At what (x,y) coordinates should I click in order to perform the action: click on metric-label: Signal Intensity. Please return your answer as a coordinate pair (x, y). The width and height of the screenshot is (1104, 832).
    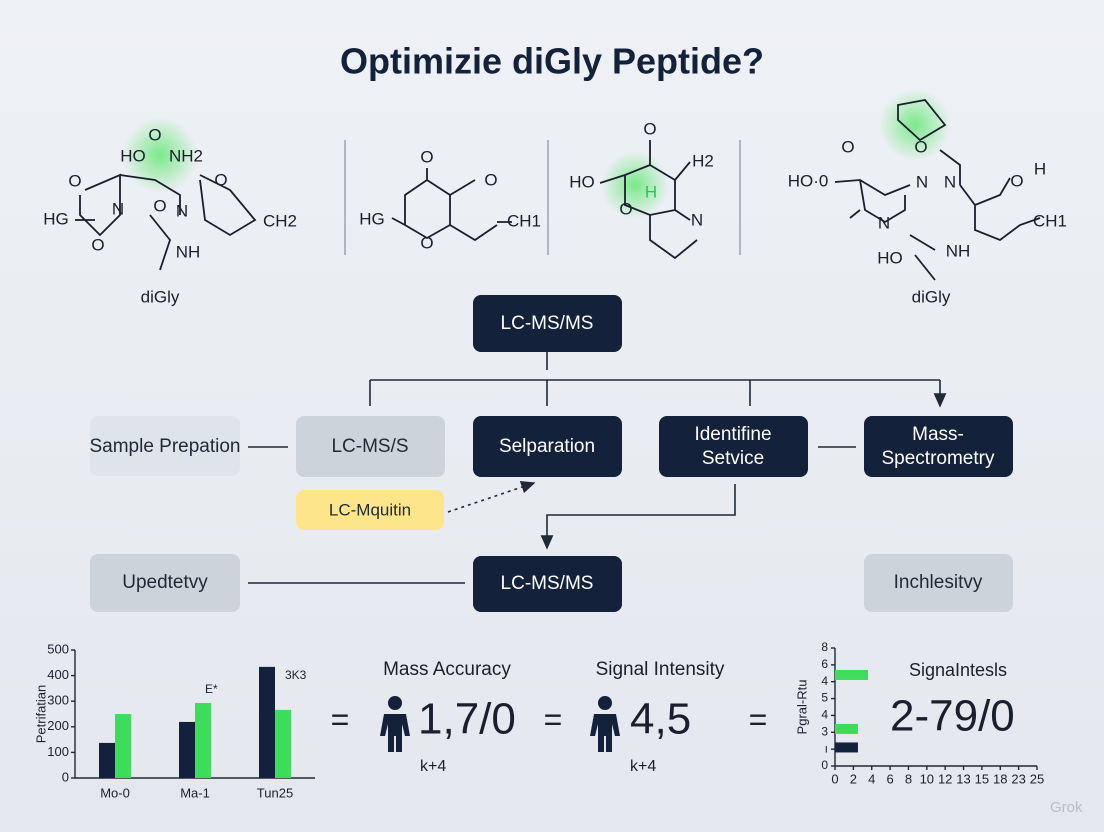
    Looking at the image, I should click on (660, 669).